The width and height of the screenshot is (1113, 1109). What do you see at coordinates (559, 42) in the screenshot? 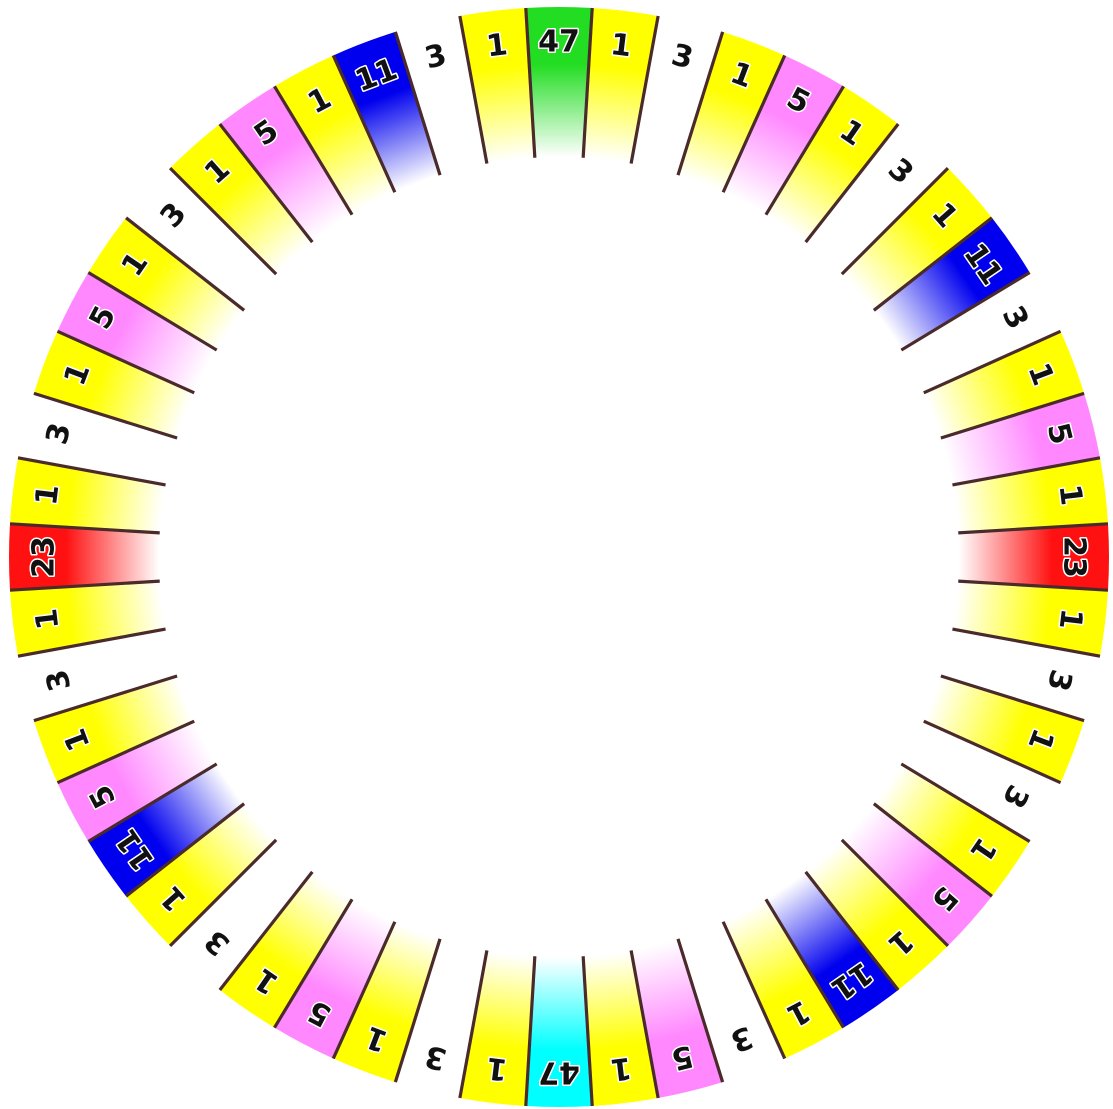
I see `segment-label: 47` at bounding box center [559, 42].